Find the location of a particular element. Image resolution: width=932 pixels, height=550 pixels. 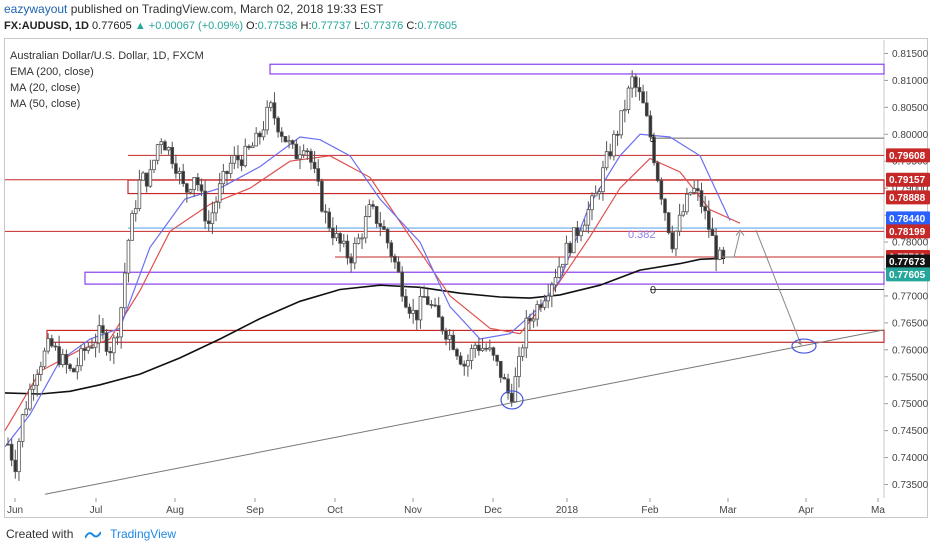

circle-marker-target is located at coordinates (804, 346).